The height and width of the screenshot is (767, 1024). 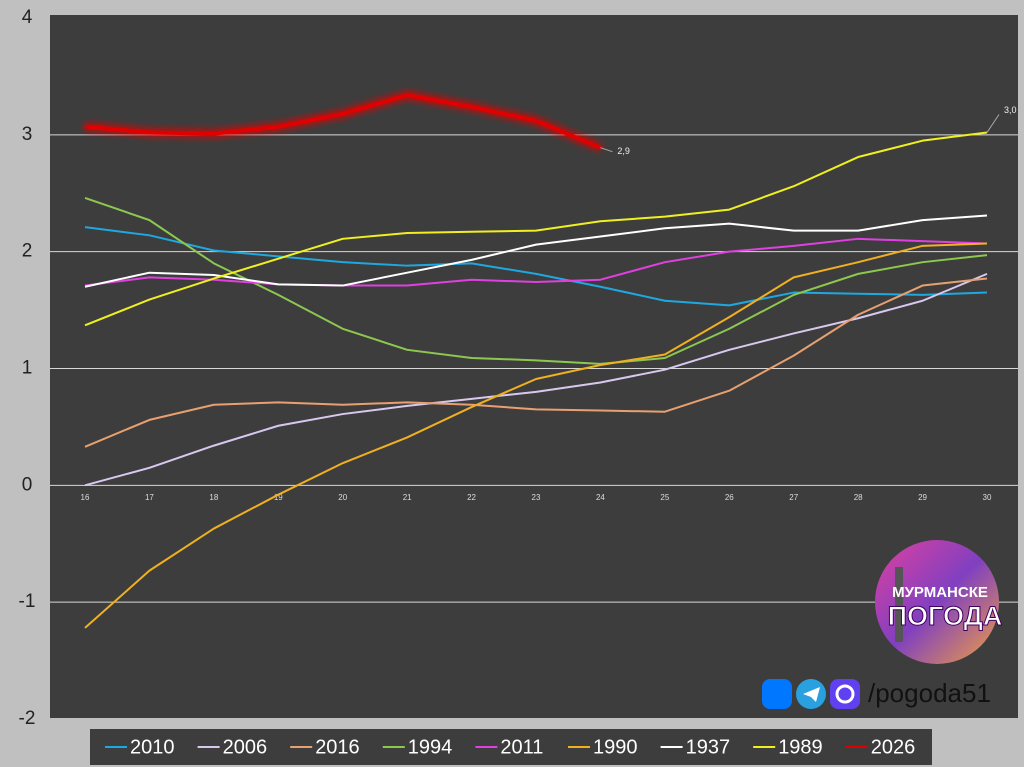 I want to click on data-label: 2,9, so click(x=623, y=151).